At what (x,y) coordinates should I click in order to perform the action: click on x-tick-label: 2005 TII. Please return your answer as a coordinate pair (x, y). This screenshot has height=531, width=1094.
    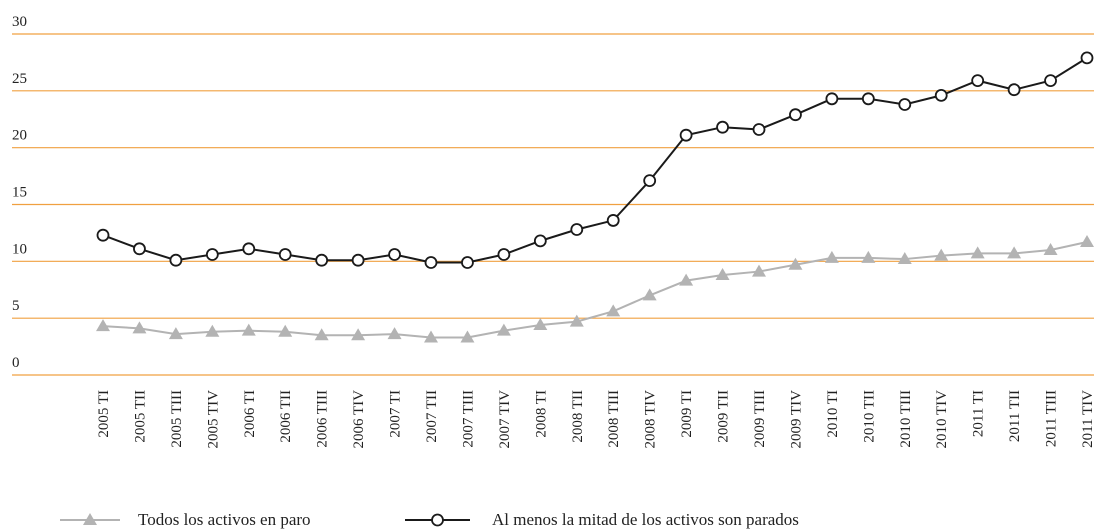
    Looking at the image, I should click on (140, 416).